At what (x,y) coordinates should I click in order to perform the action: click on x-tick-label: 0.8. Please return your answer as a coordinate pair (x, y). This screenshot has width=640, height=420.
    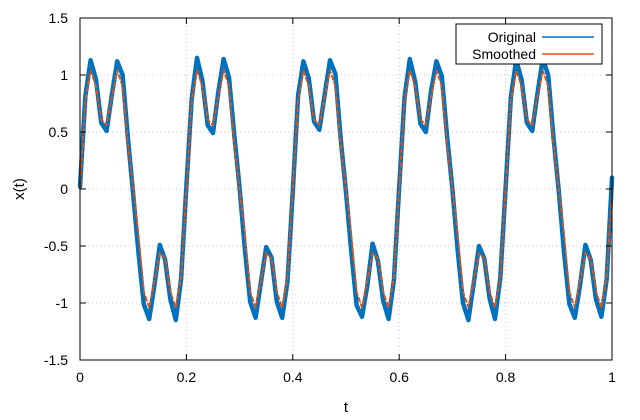
    Looking at the image, I should click on (506, 377).